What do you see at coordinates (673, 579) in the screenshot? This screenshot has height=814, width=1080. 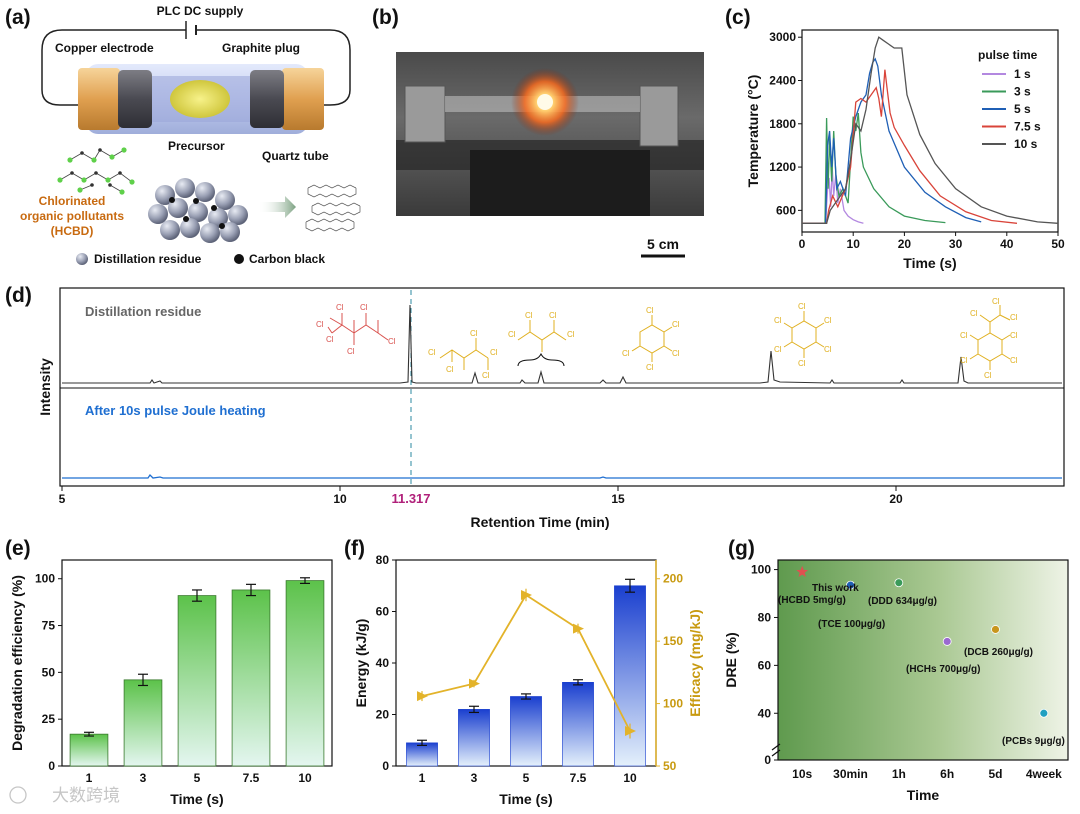 I see `f-ytick-right-label: 200` at bounding box center [673, 579].